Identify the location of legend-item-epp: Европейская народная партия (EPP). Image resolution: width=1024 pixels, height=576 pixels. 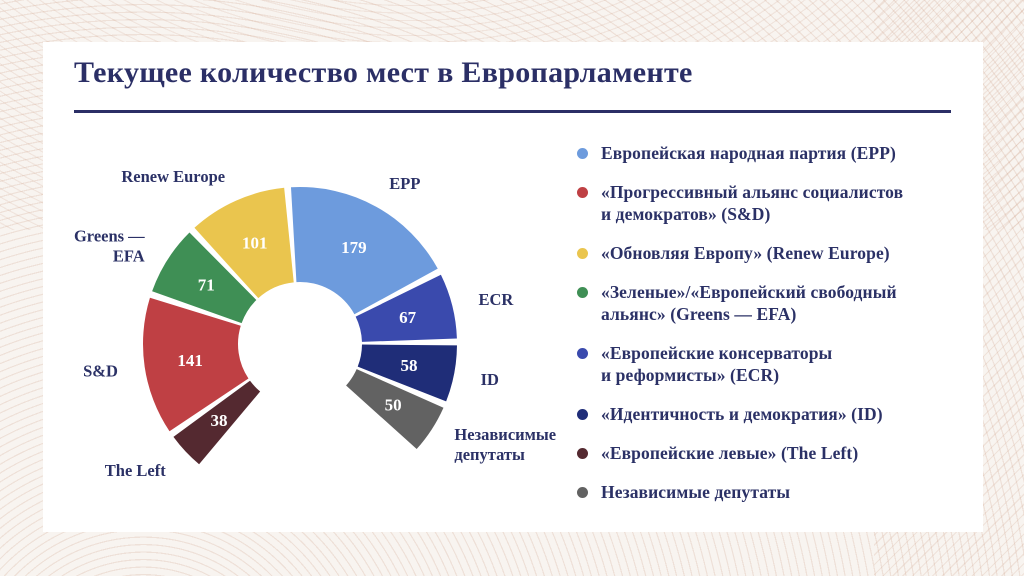
(767, 153).